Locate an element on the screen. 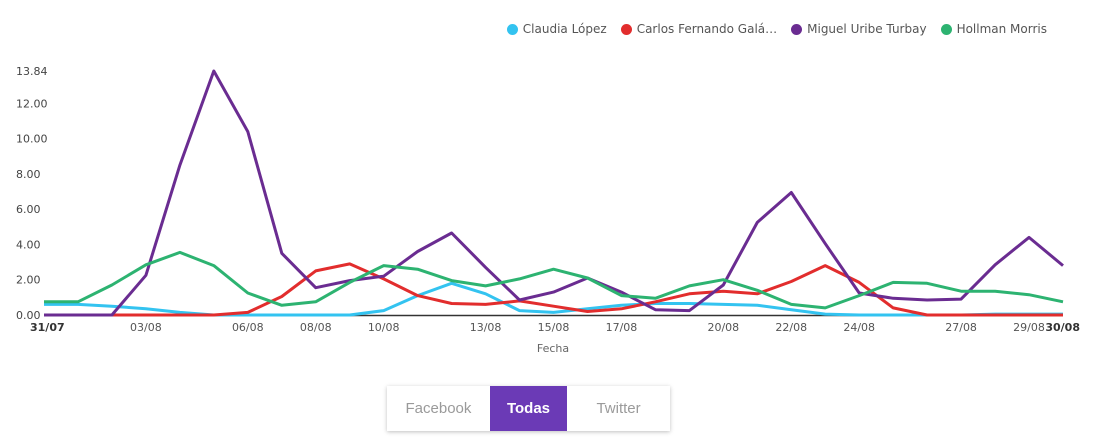 This screenshot has width=1097, height=446. x-tick-label: 15/08 is located at coordinates (554, 327).